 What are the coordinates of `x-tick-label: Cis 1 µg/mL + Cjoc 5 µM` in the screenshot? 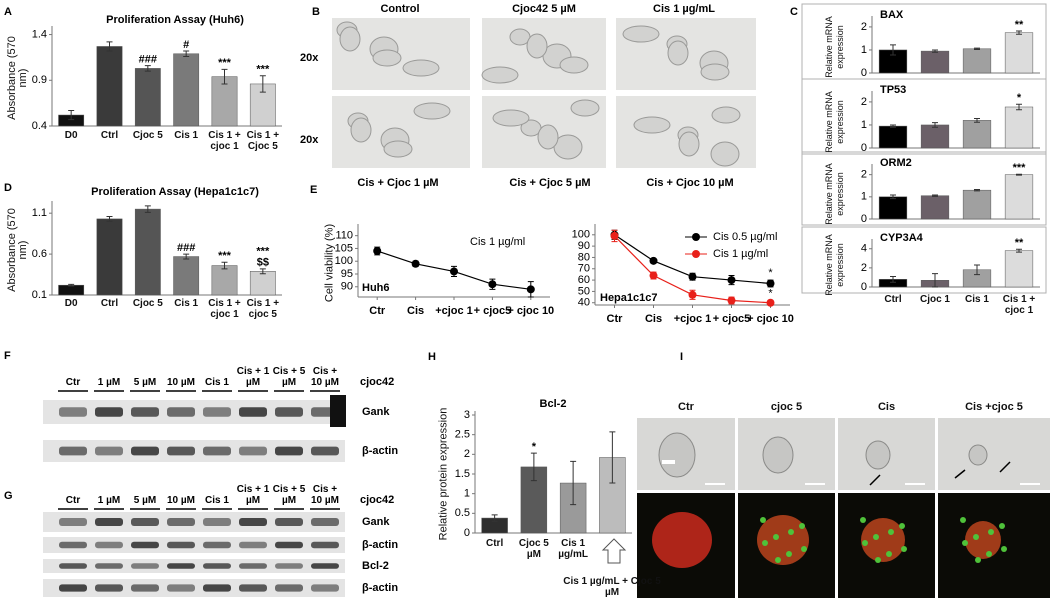 It's located at (612, 587).